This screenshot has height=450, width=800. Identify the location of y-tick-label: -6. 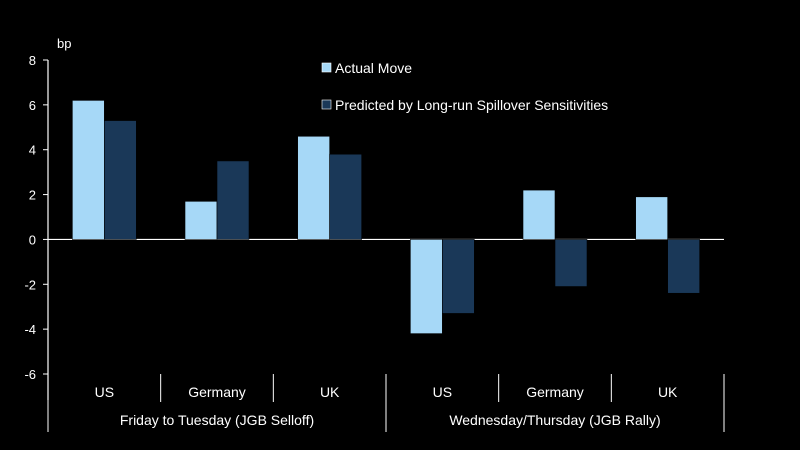
(30, 374).